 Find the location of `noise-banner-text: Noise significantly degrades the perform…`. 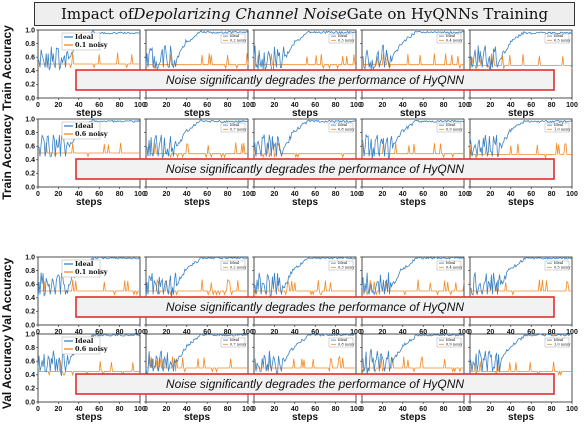

noise-banner-text: Noise significantly degrades the perform… is located at coordinates (315, 384).